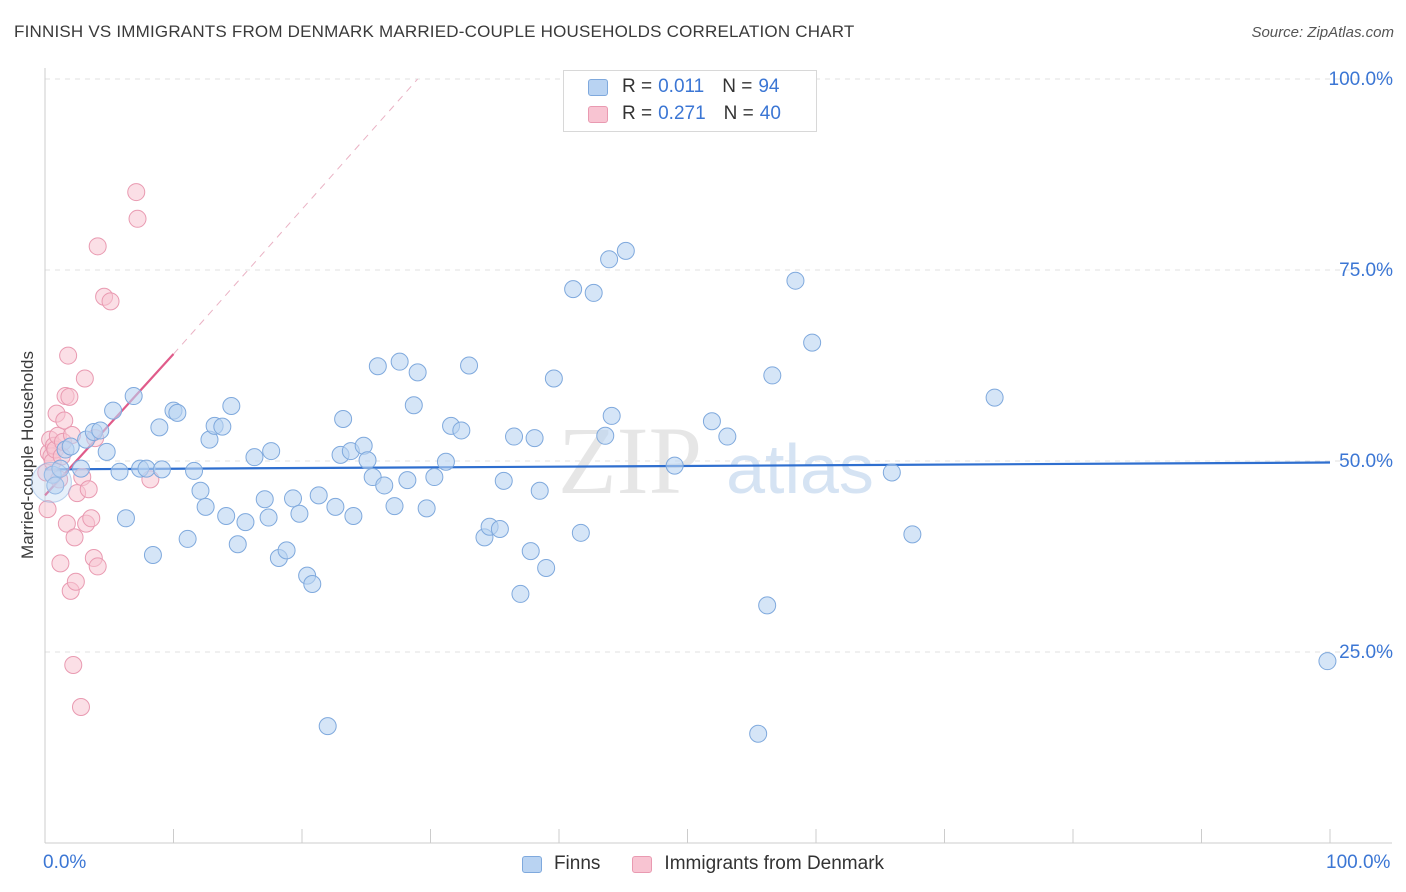  I want to click on y-tick-label-75: 75.0%, so click(1366, 270).